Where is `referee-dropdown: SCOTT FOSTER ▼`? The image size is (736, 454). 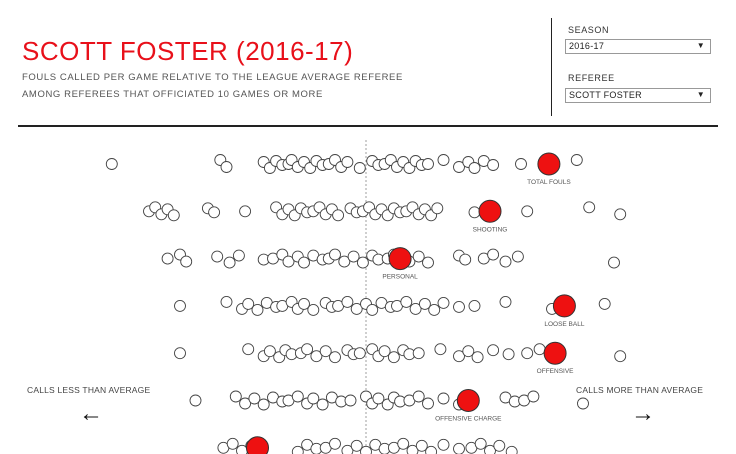 referee-dropdown: SCOTT FOSTER ▼ is located at coordinates (638, 95).